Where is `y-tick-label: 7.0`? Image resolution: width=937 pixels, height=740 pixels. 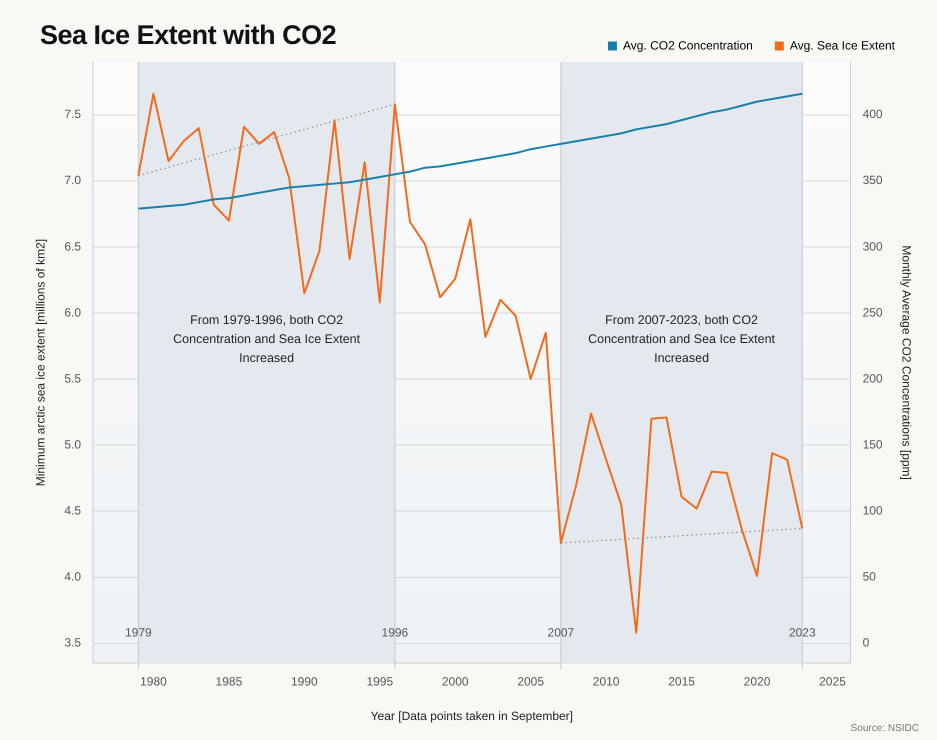 y-tick-label: 7.0 is located at coordinates (73, 180).